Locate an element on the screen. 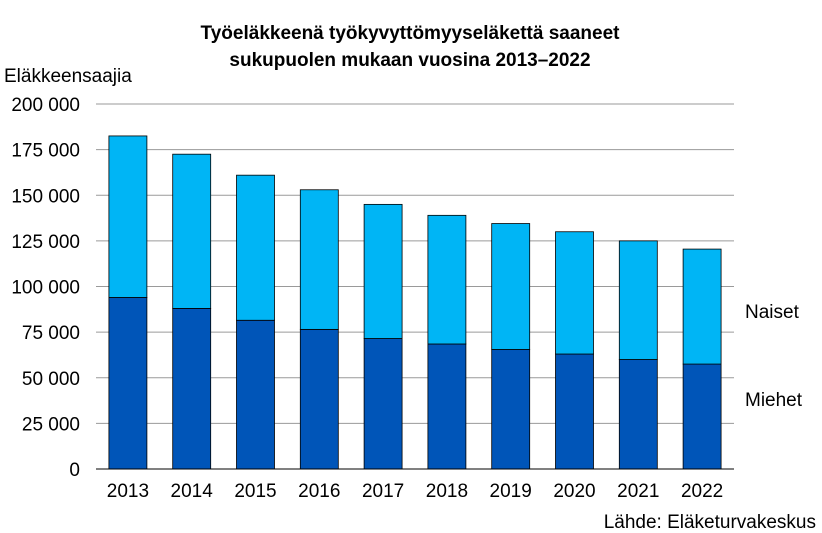 The width and height of the screenshot is (822, 533). bar-miehet-2016 is located at coordinates (319, 399).